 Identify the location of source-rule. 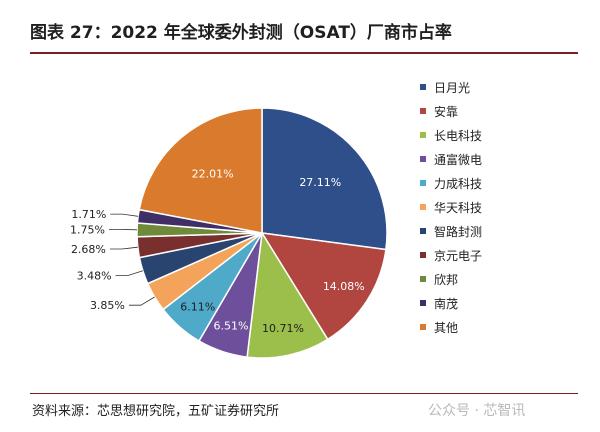
(304, 393).